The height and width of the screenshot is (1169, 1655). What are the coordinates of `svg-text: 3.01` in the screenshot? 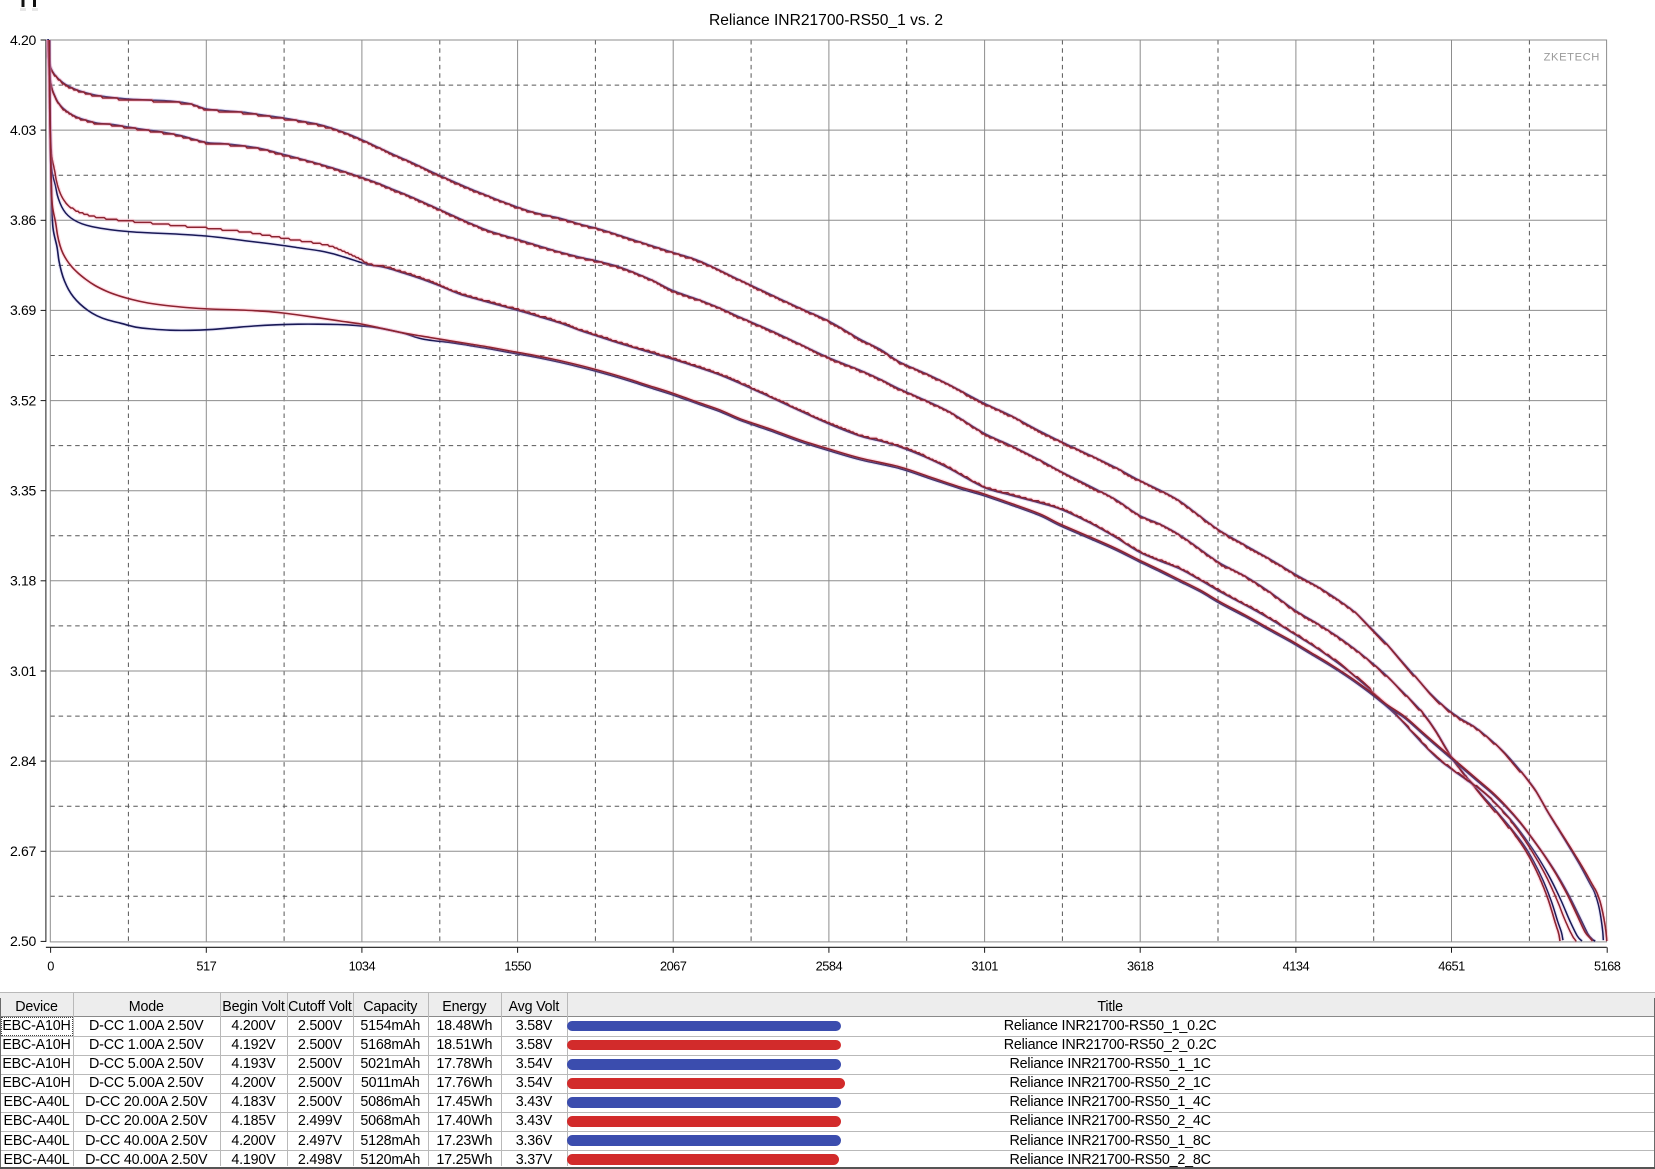 It's located at (23, 671).